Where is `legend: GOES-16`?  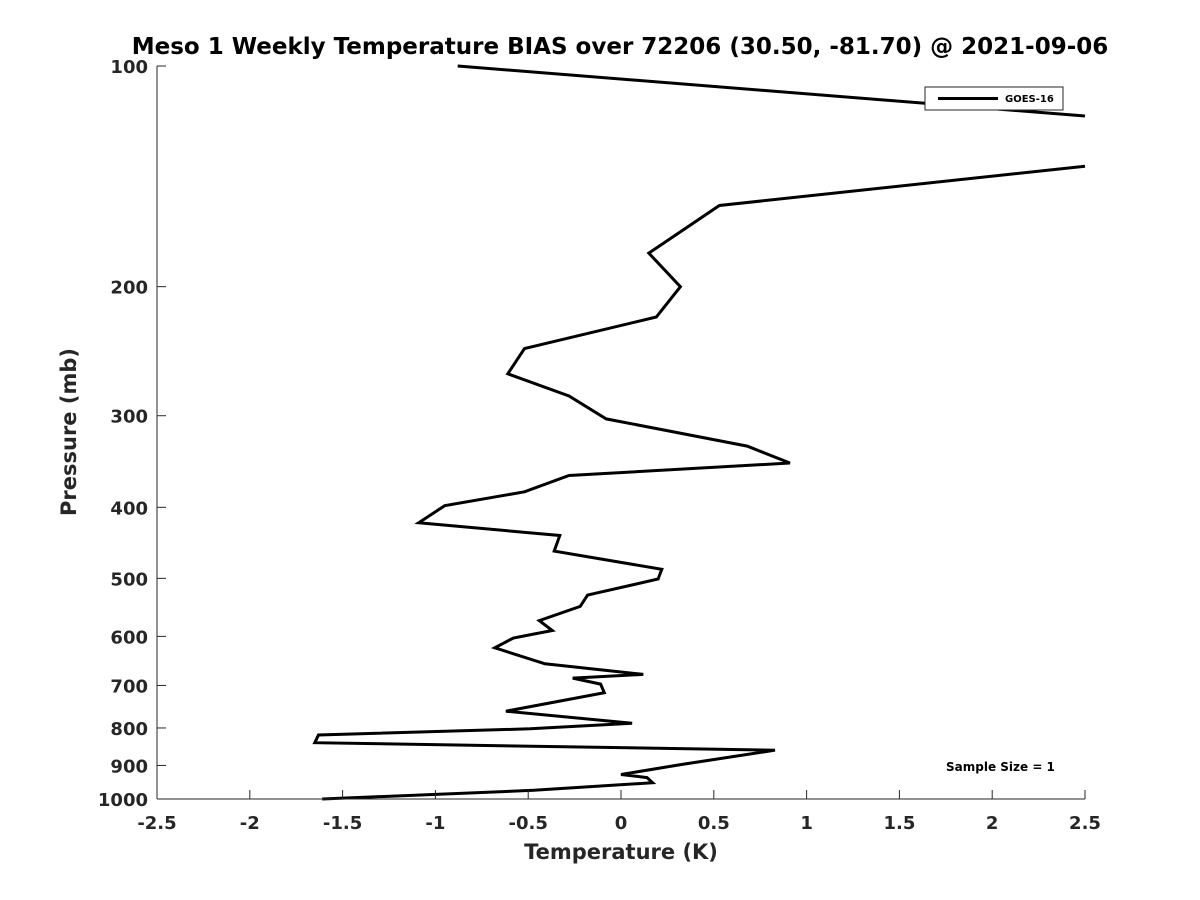 legend: GOES-16 is located at coordinates (994, 98).